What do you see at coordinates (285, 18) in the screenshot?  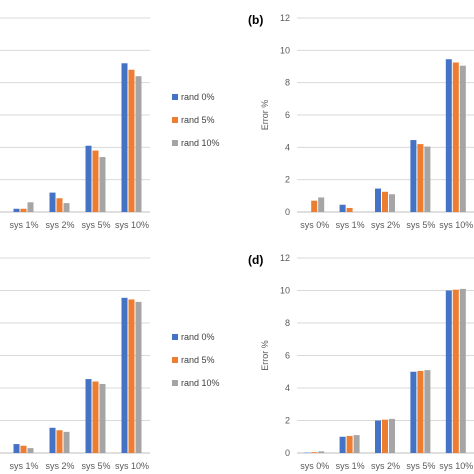 I see `y-tick-label: 12` at bounding box center [285, 18].